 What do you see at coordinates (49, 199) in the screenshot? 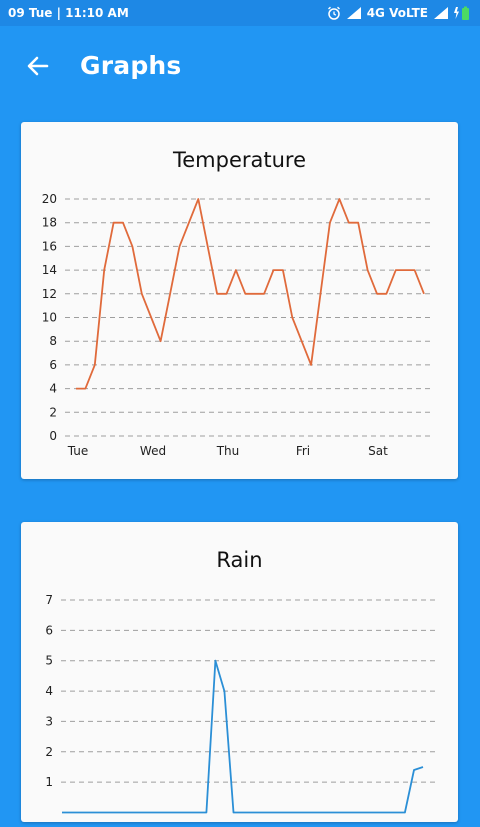
I see `y-tick-label: 20` at bounding box center [49, 199].